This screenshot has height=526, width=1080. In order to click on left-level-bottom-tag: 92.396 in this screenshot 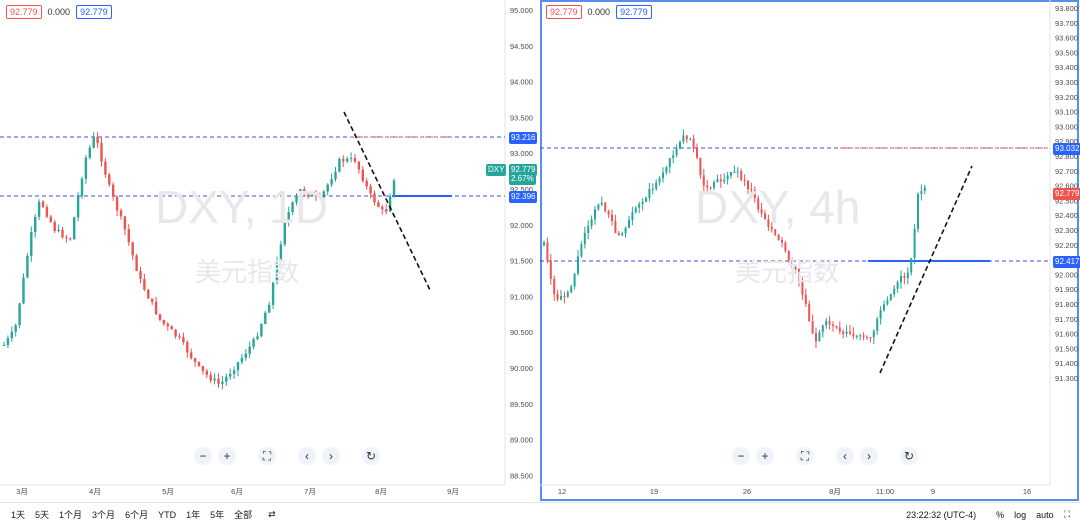, I will do `click(523, 197)`.